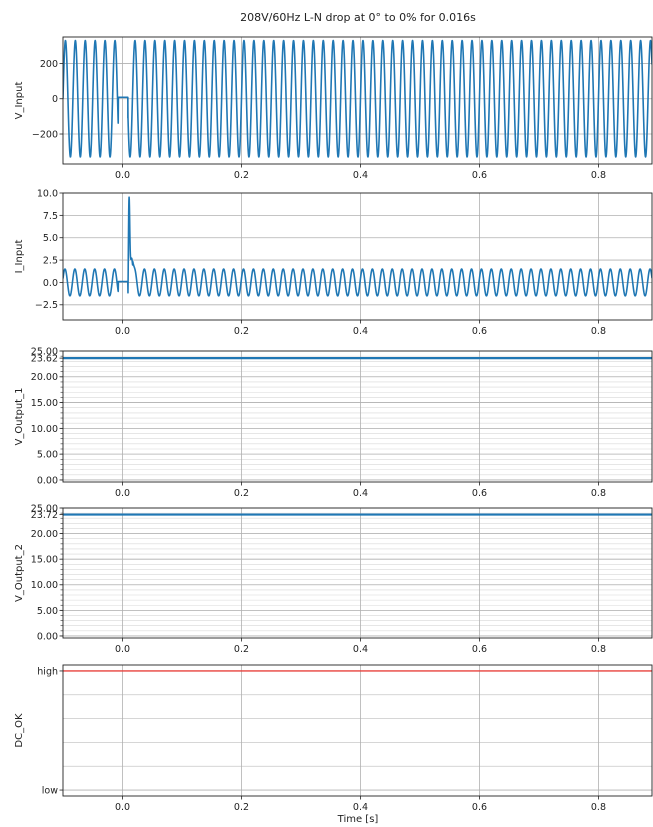  What do you see at coordinates (19, 417) in the screenshot?
I see `y-axis-label-v-output-1: V_Output_1` at bounding box center [19, 417].